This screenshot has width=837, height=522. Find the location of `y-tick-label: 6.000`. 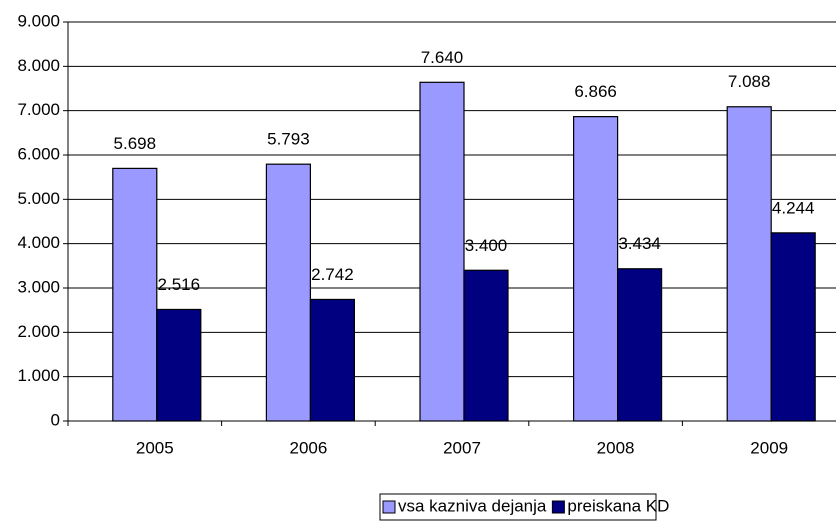

y-tick-label: 6.000 is located at coordinates (38, 153).